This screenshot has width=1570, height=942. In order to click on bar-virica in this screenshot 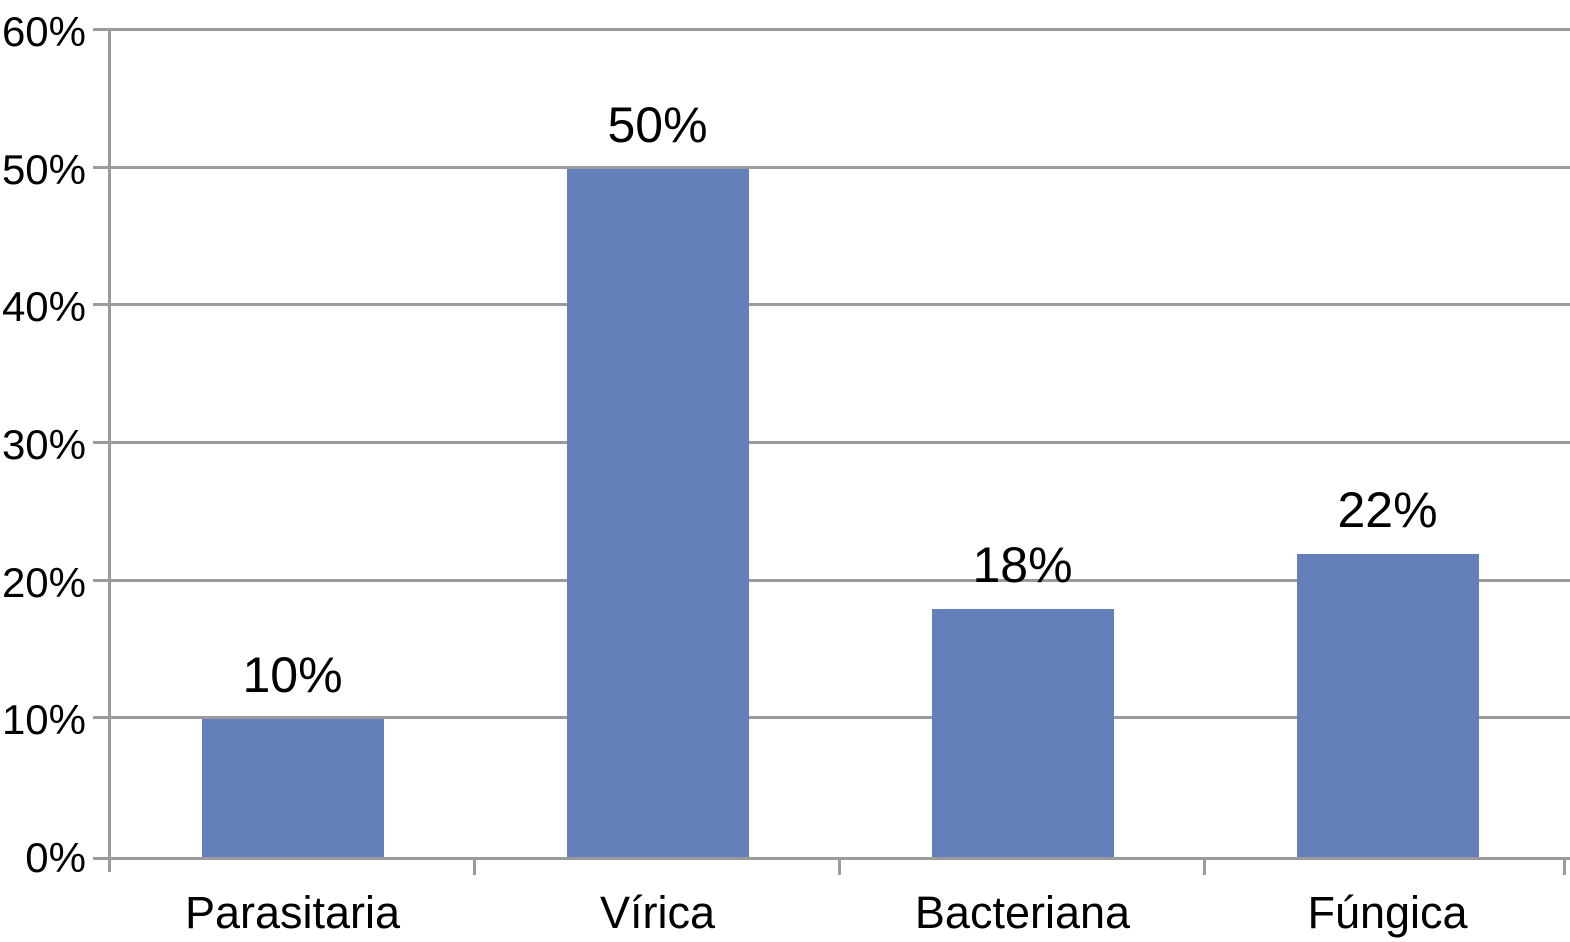, I will do `click(658, 513)`.